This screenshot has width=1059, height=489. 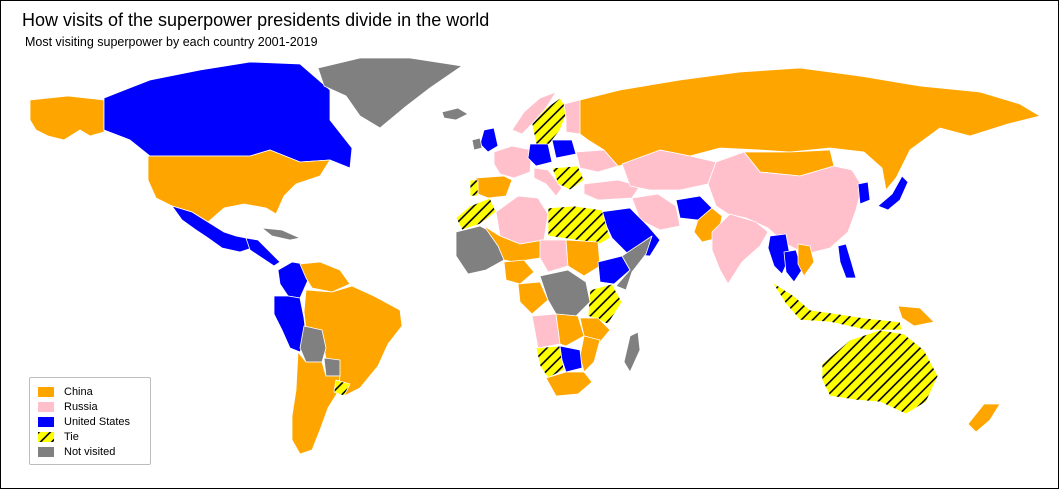 I want to click on legend-swatch-united-states, so click(x=46, y=422).